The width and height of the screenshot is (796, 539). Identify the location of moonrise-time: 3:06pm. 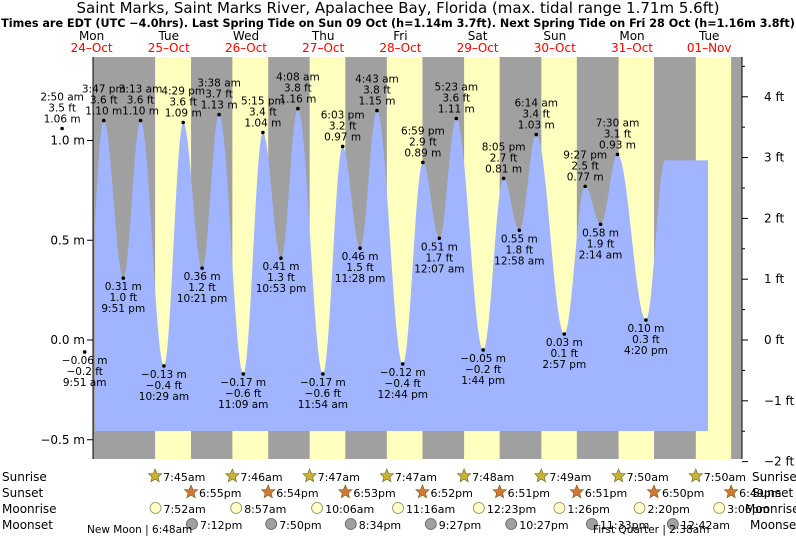
(748, 509).